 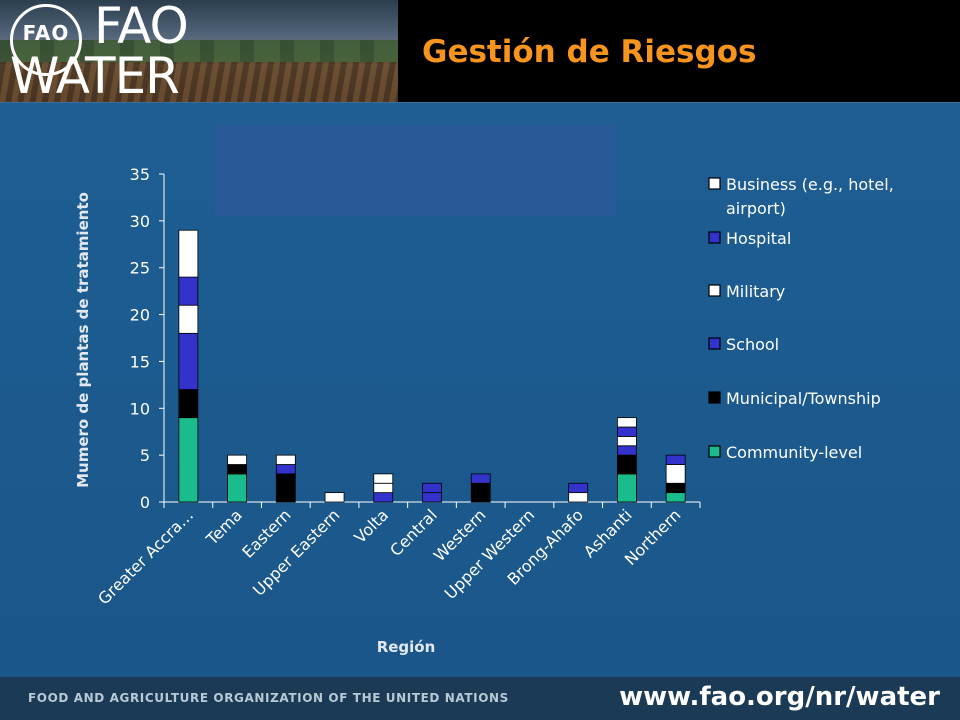 What do you see at coordinates (199, 51) in the screenshot?
I see `fao-water-logo: FAO FAO WATER` at bounding box center [199, 51].